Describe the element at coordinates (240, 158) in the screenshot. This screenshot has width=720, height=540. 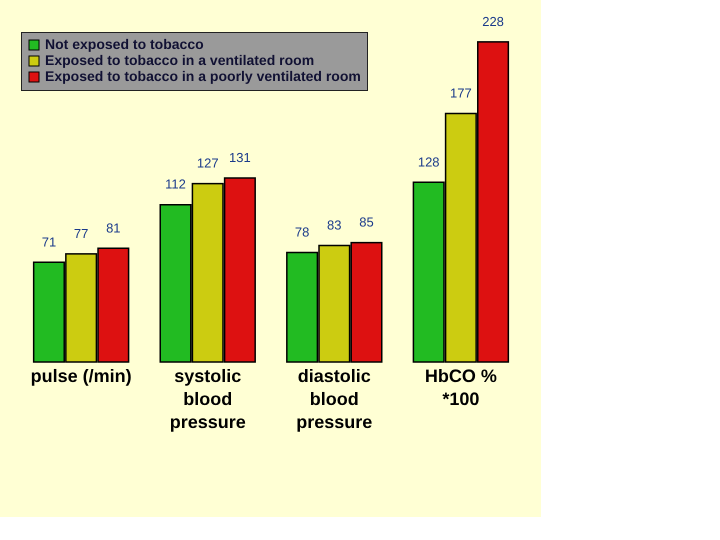
I see `data-label: 131` at that location.